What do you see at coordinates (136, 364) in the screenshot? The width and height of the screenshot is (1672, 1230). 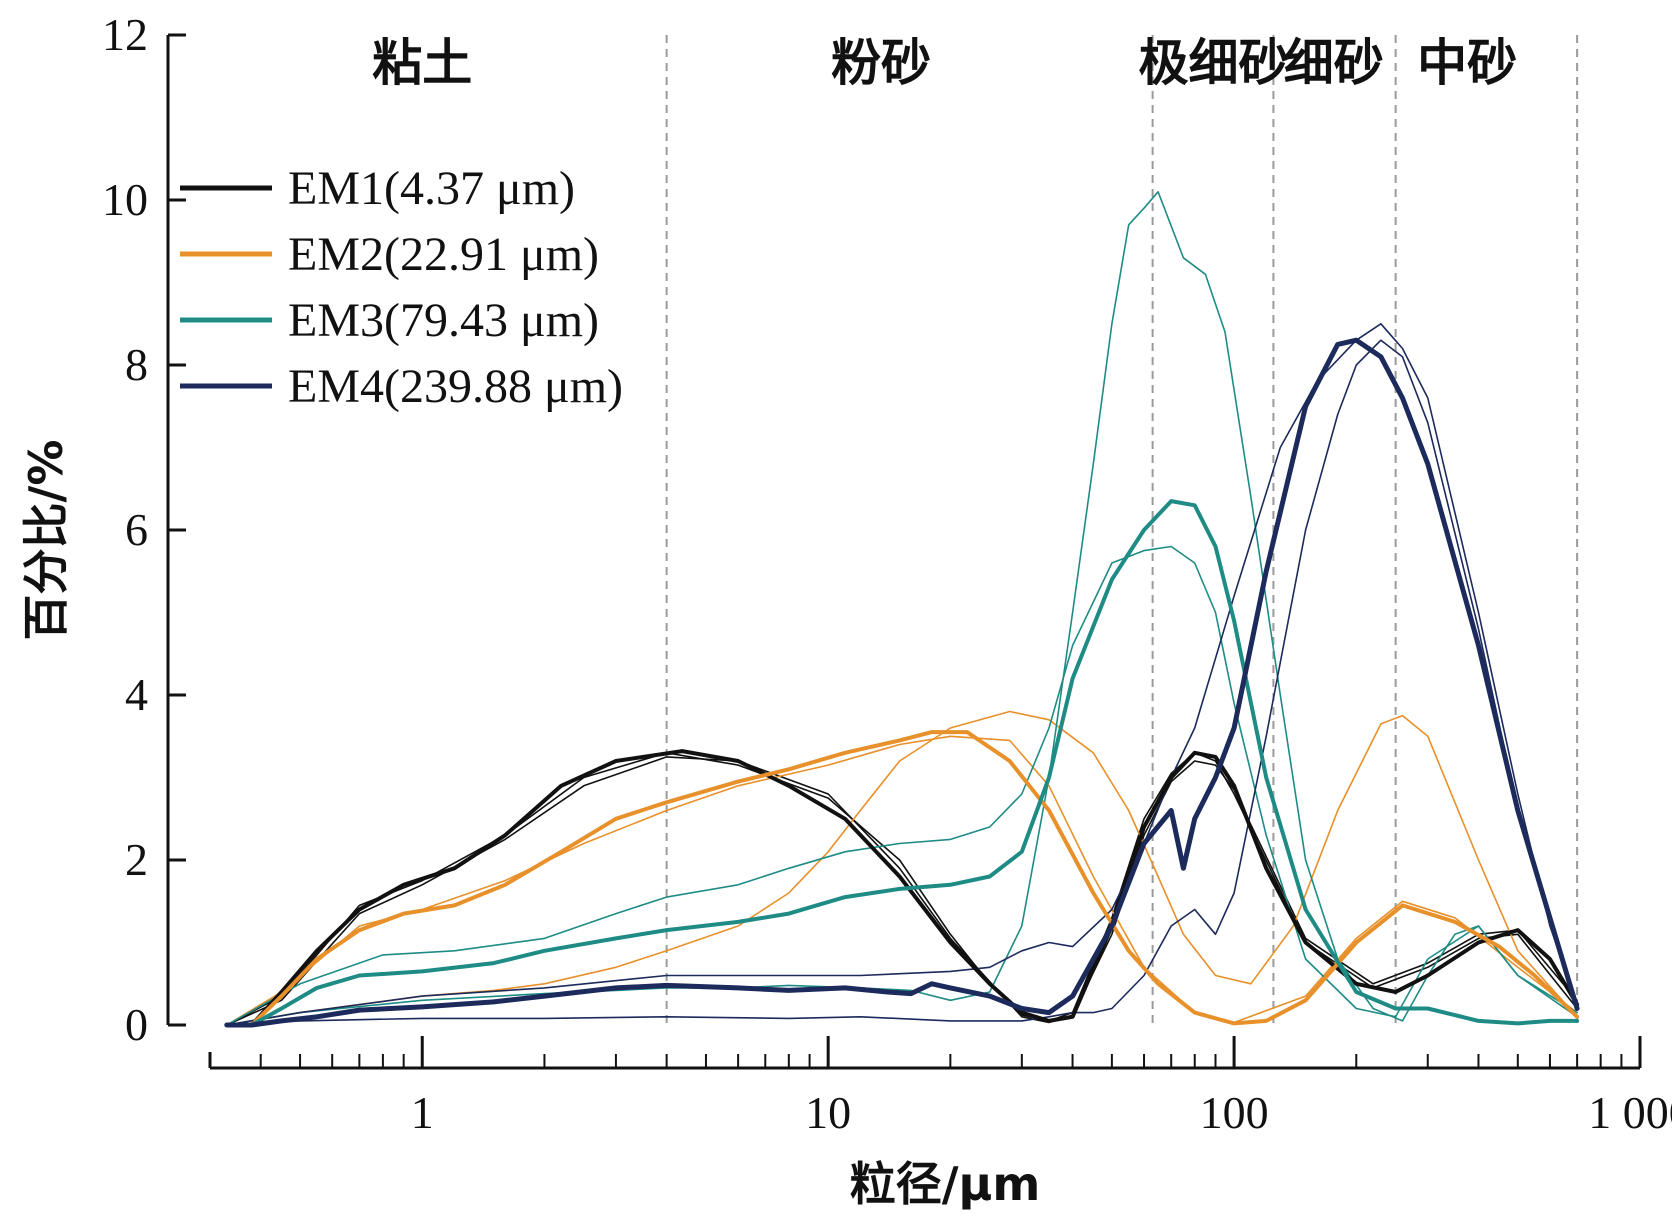 I see `y-tick-label-4: 8` at bounding box center [136, 364].